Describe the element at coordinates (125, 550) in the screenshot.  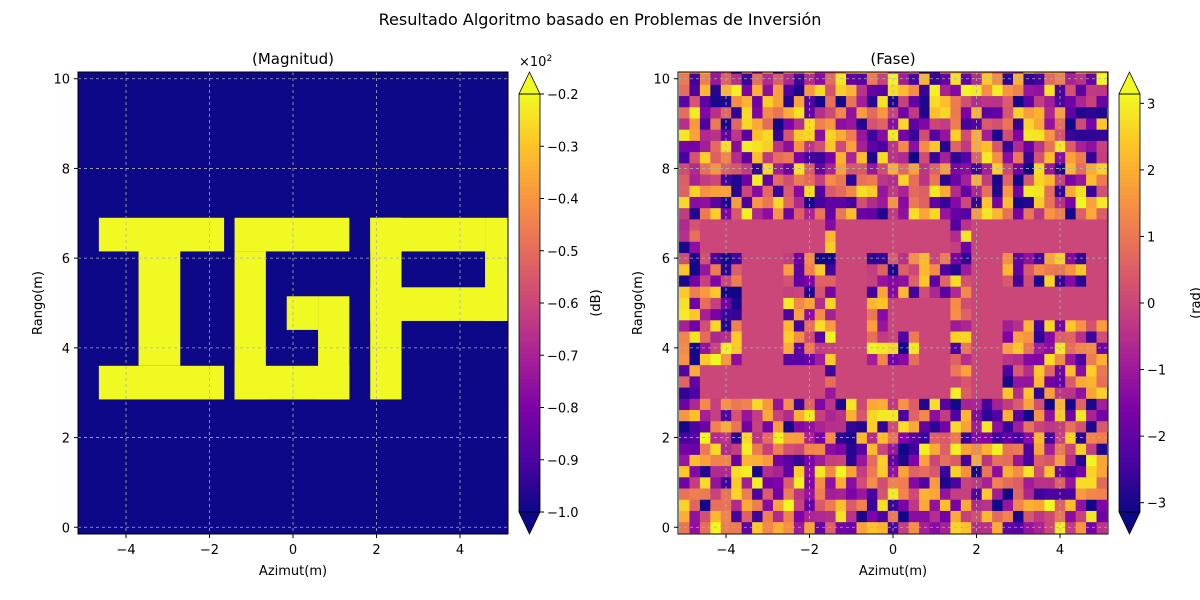
I see `x-tick-label: −4` at that location.